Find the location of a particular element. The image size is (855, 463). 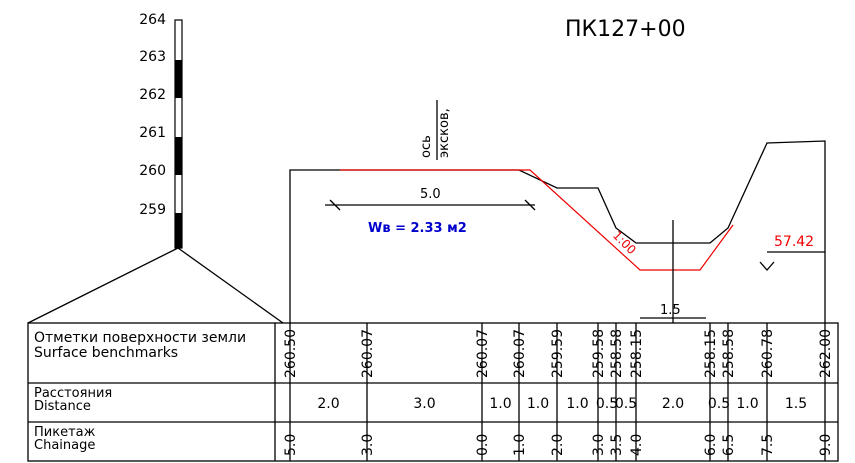

row-label: Distance is located at coordinates (62, 406).